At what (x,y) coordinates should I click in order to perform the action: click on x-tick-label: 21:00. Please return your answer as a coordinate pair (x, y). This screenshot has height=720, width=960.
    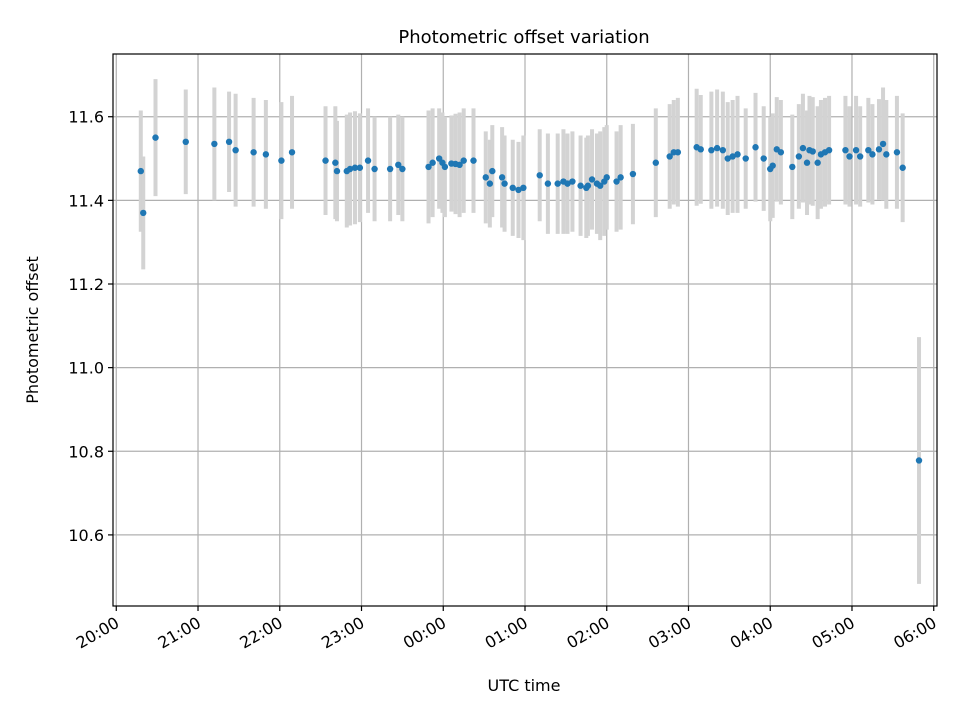
    Looking at the image, I should click on (179, 633).